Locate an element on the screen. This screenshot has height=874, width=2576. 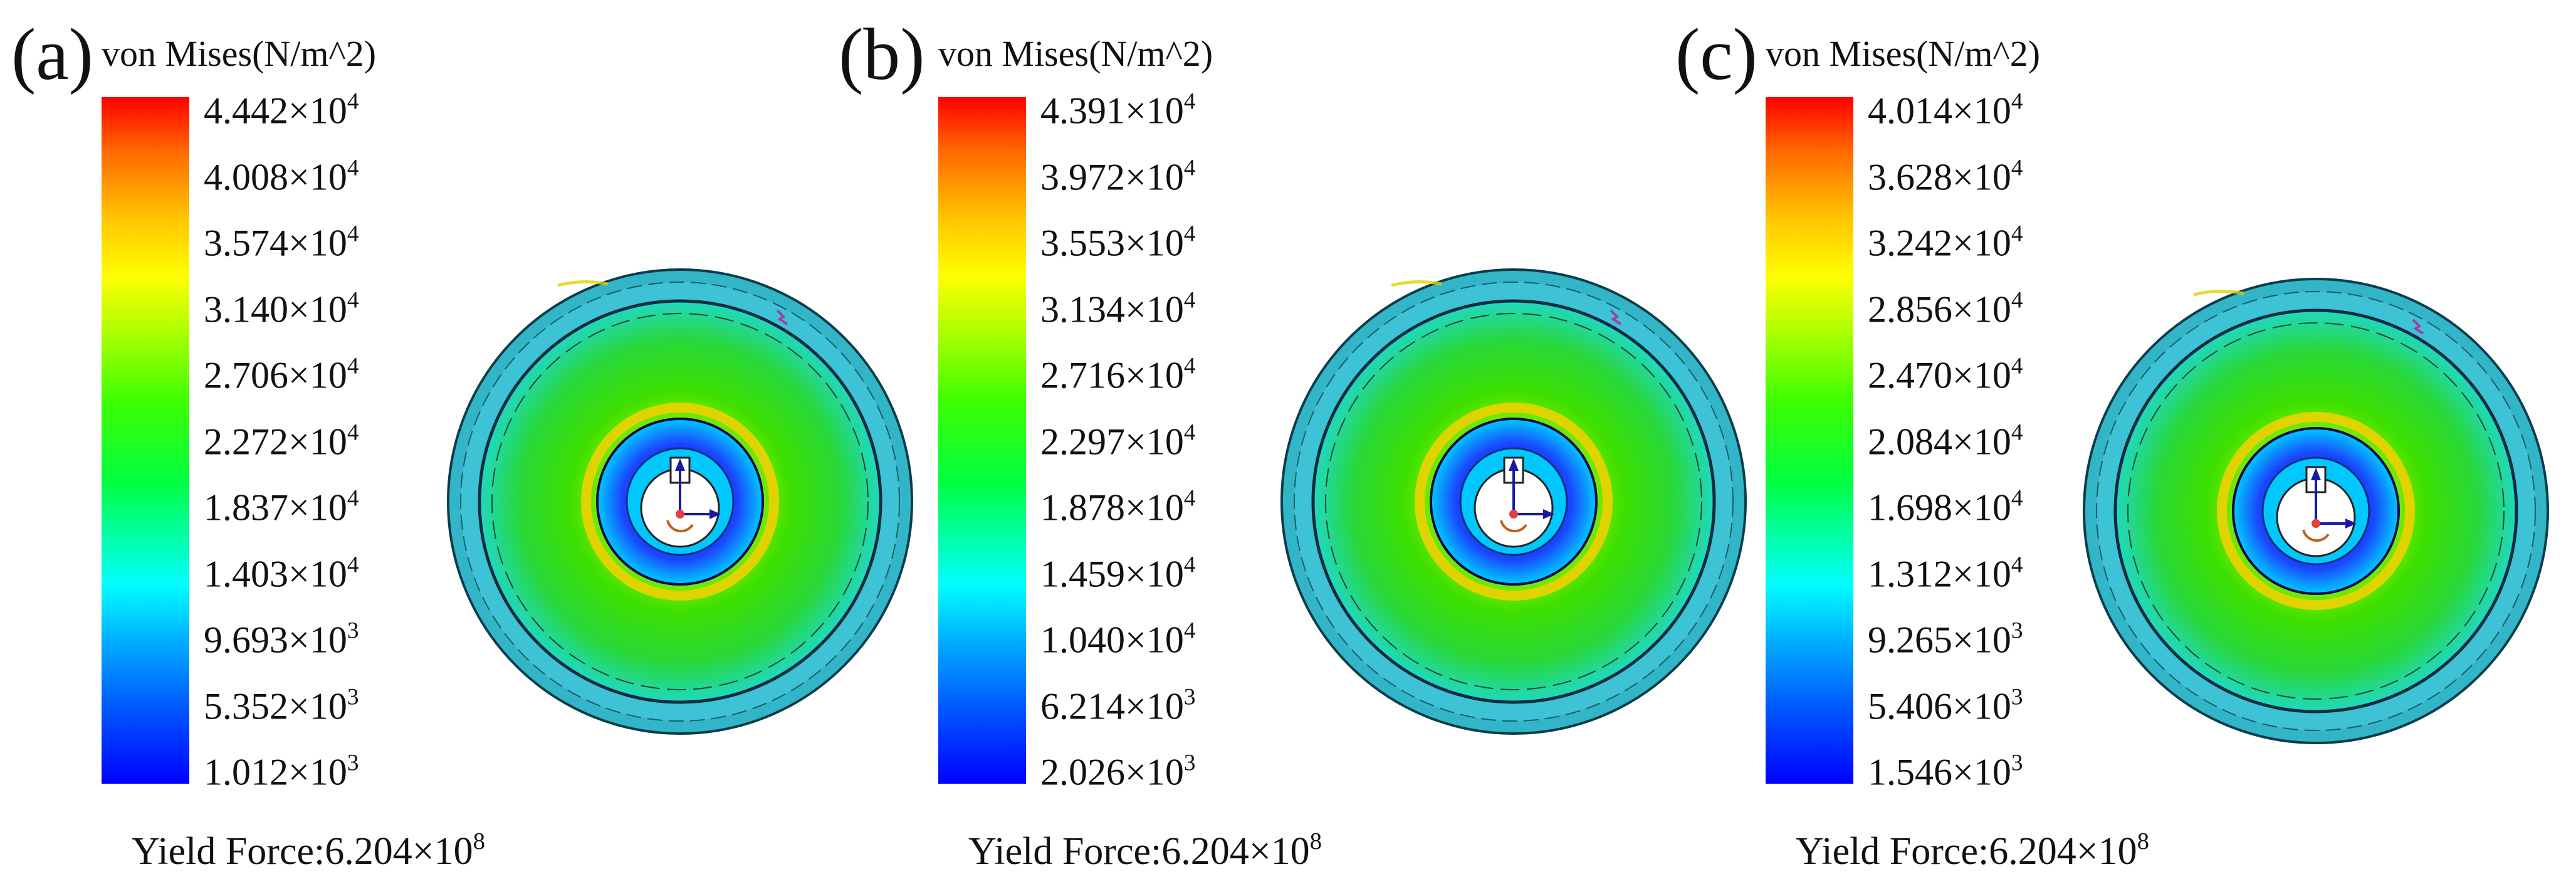
colorbar-tick-label: 4.391×104 is located at coordinates (1117, 109).